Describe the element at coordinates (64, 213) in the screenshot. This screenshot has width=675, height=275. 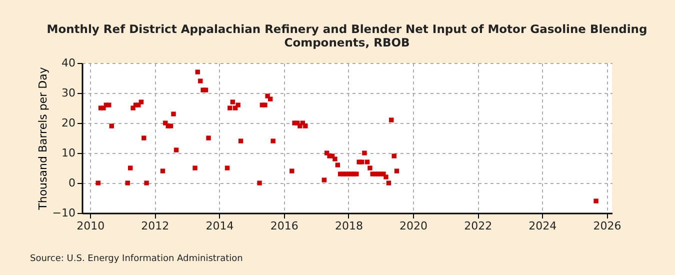
I see `y-tick-label: −10` at that location.